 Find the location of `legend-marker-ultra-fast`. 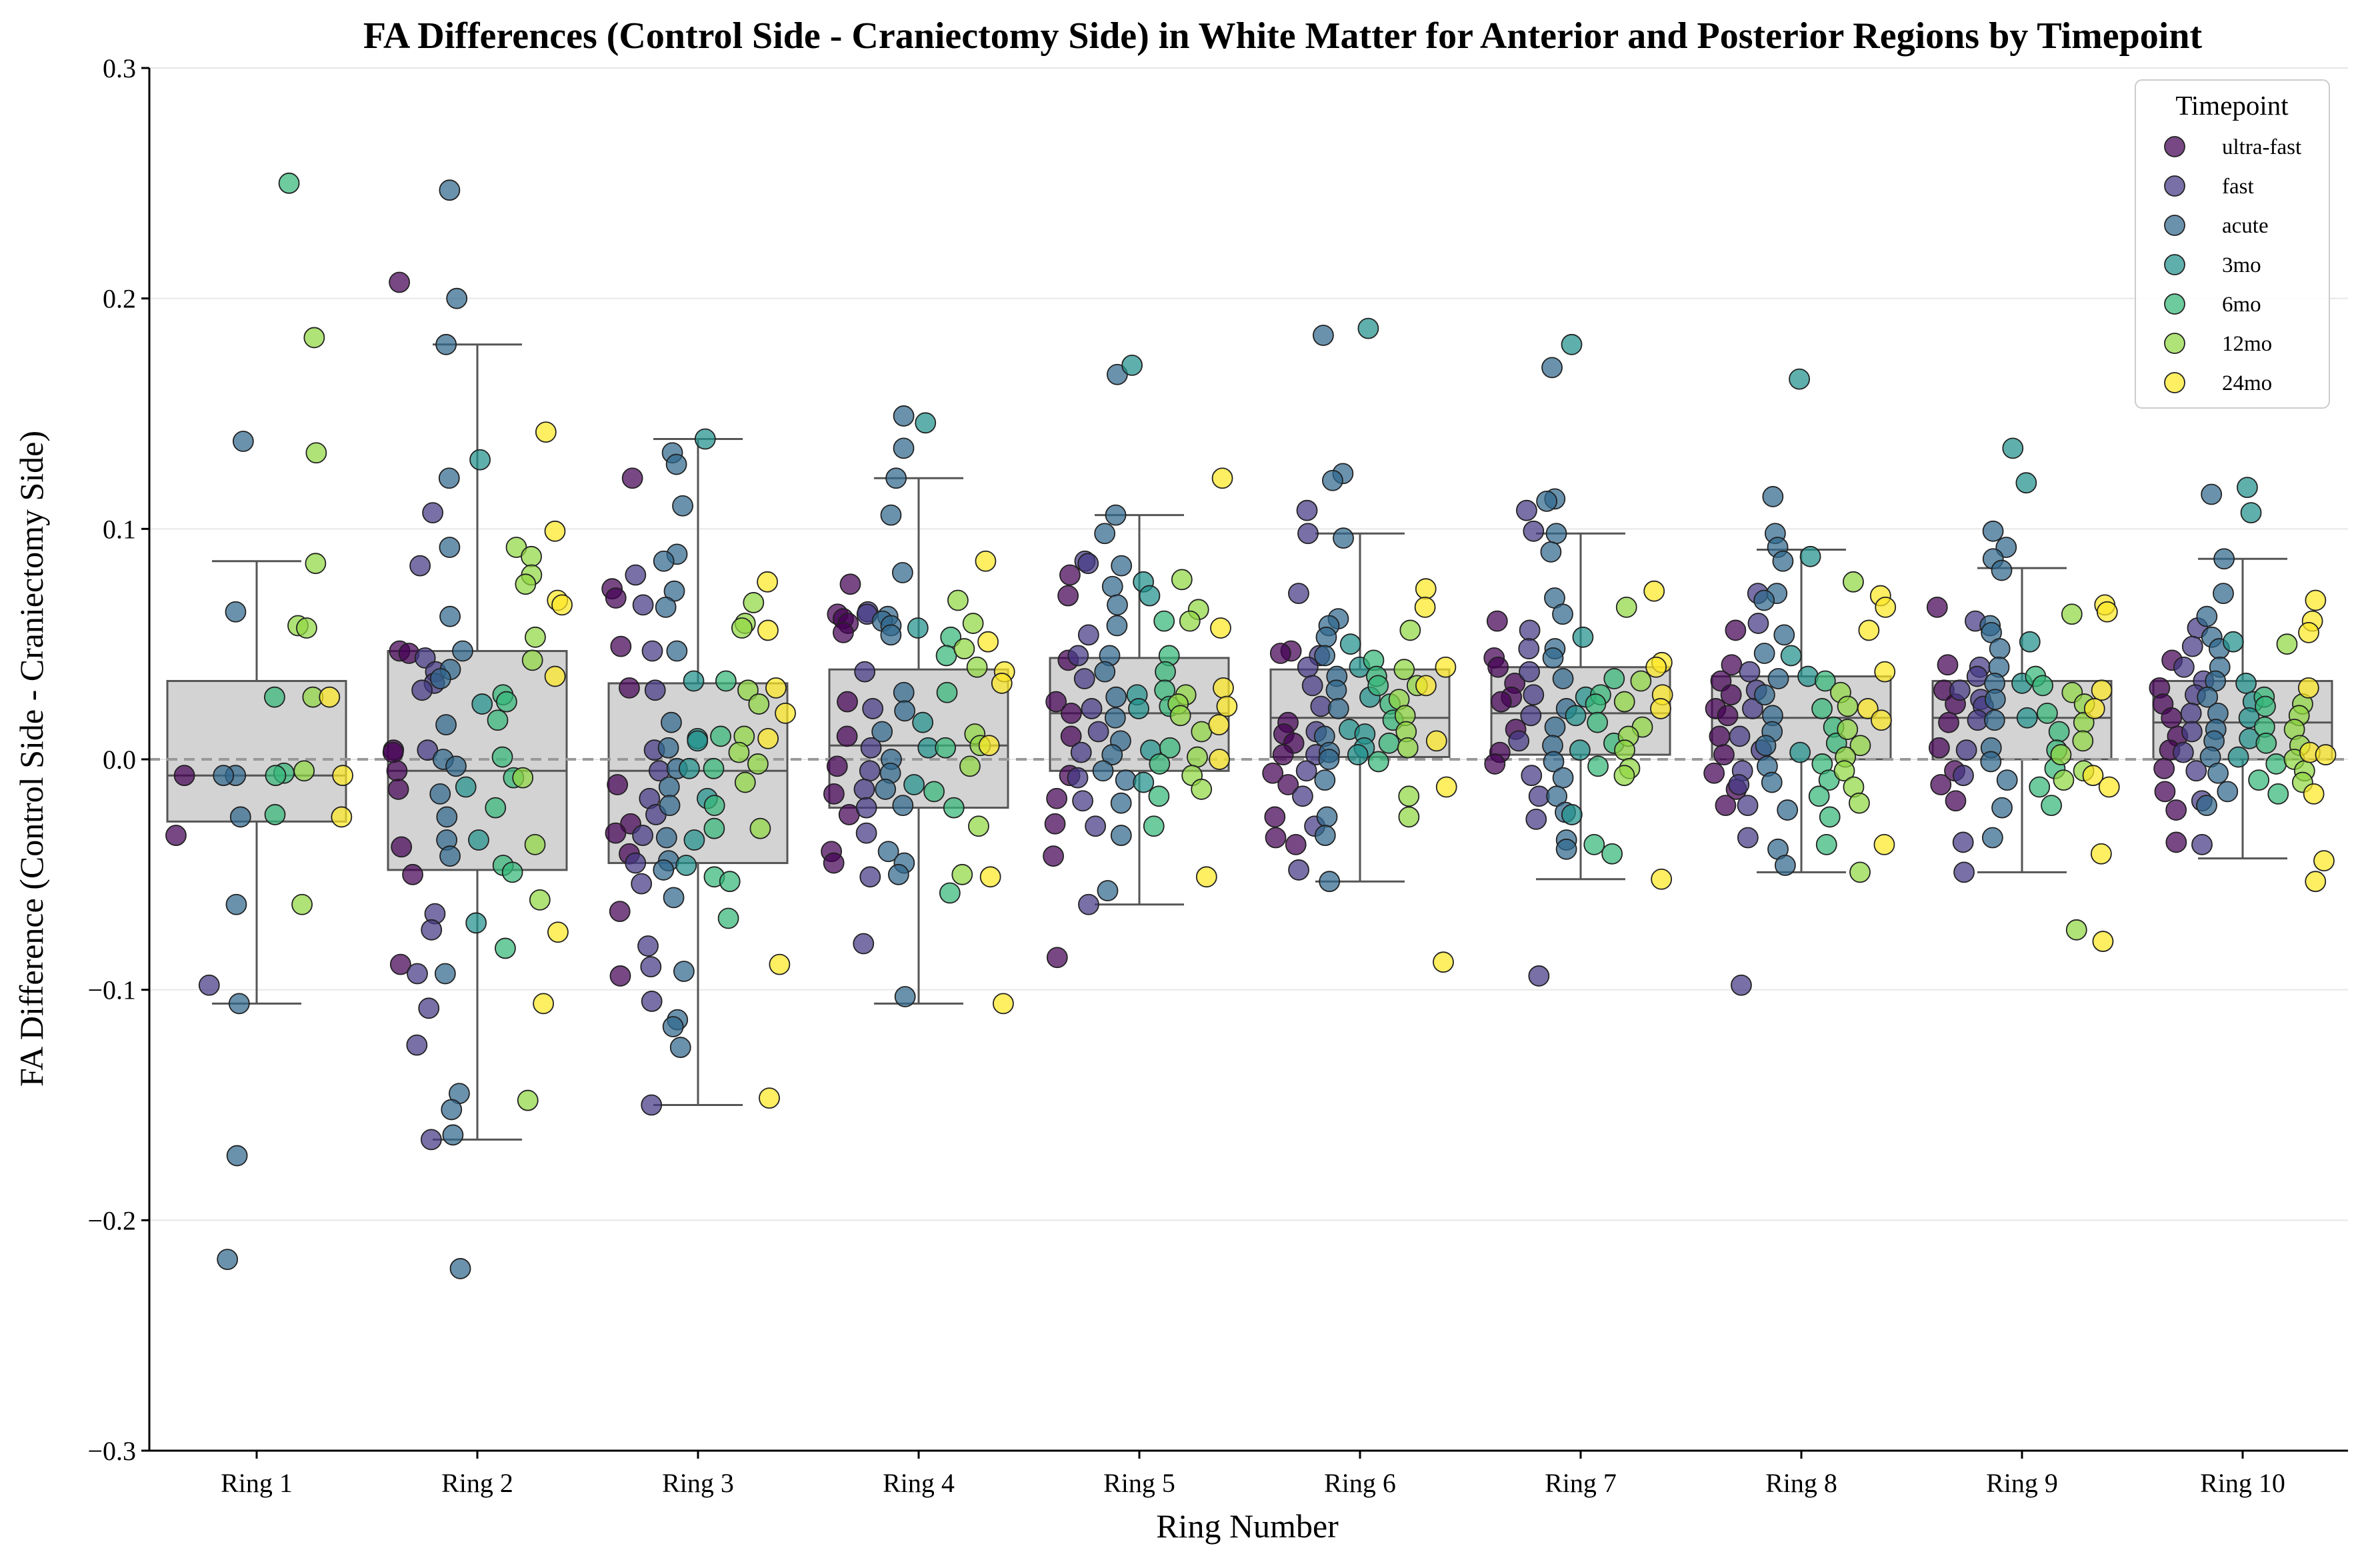

legend-marker-ultra-fast is located at coordinates (2174, 146).